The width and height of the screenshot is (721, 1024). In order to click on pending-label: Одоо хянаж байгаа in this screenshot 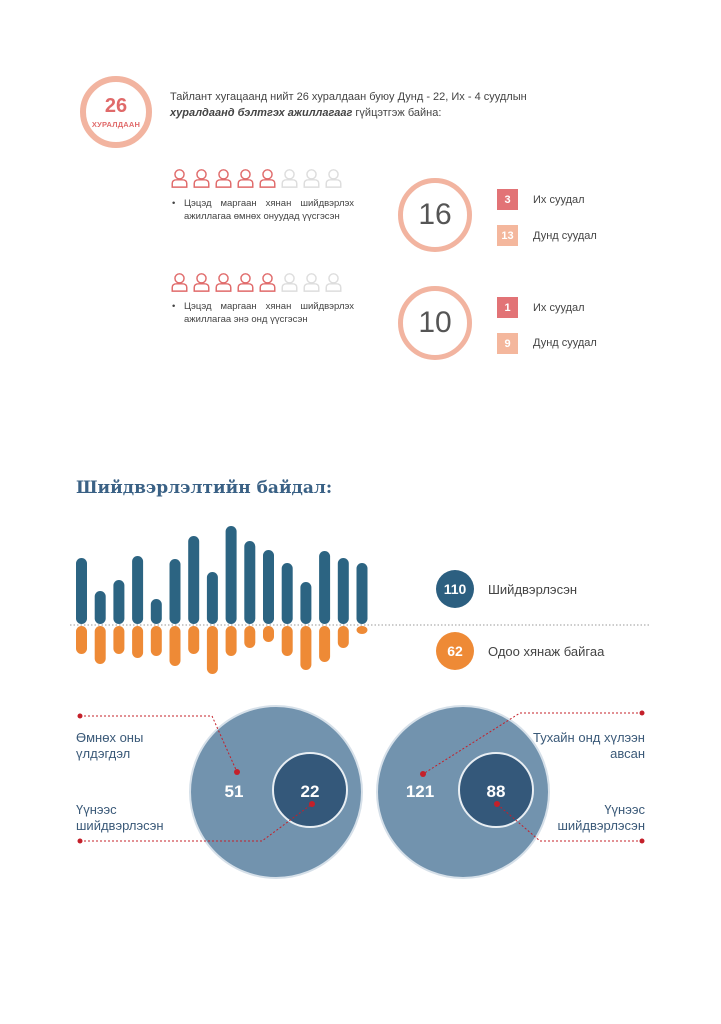, I will do `click(546, 651)`.